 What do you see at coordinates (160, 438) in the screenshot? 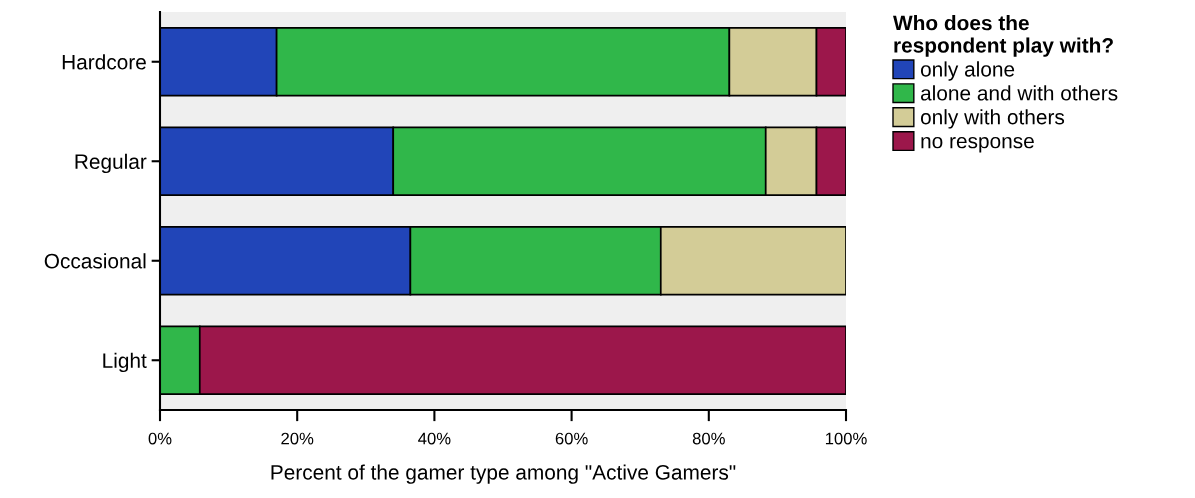
I see `x-tick-label: 0%` at bounding box center [160, 438].